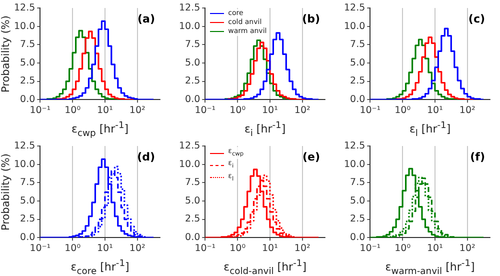  What do you see at coordinates (311, 19) in the screenshot?
I see `annotation: (b)` at bounding box center [311, 19].